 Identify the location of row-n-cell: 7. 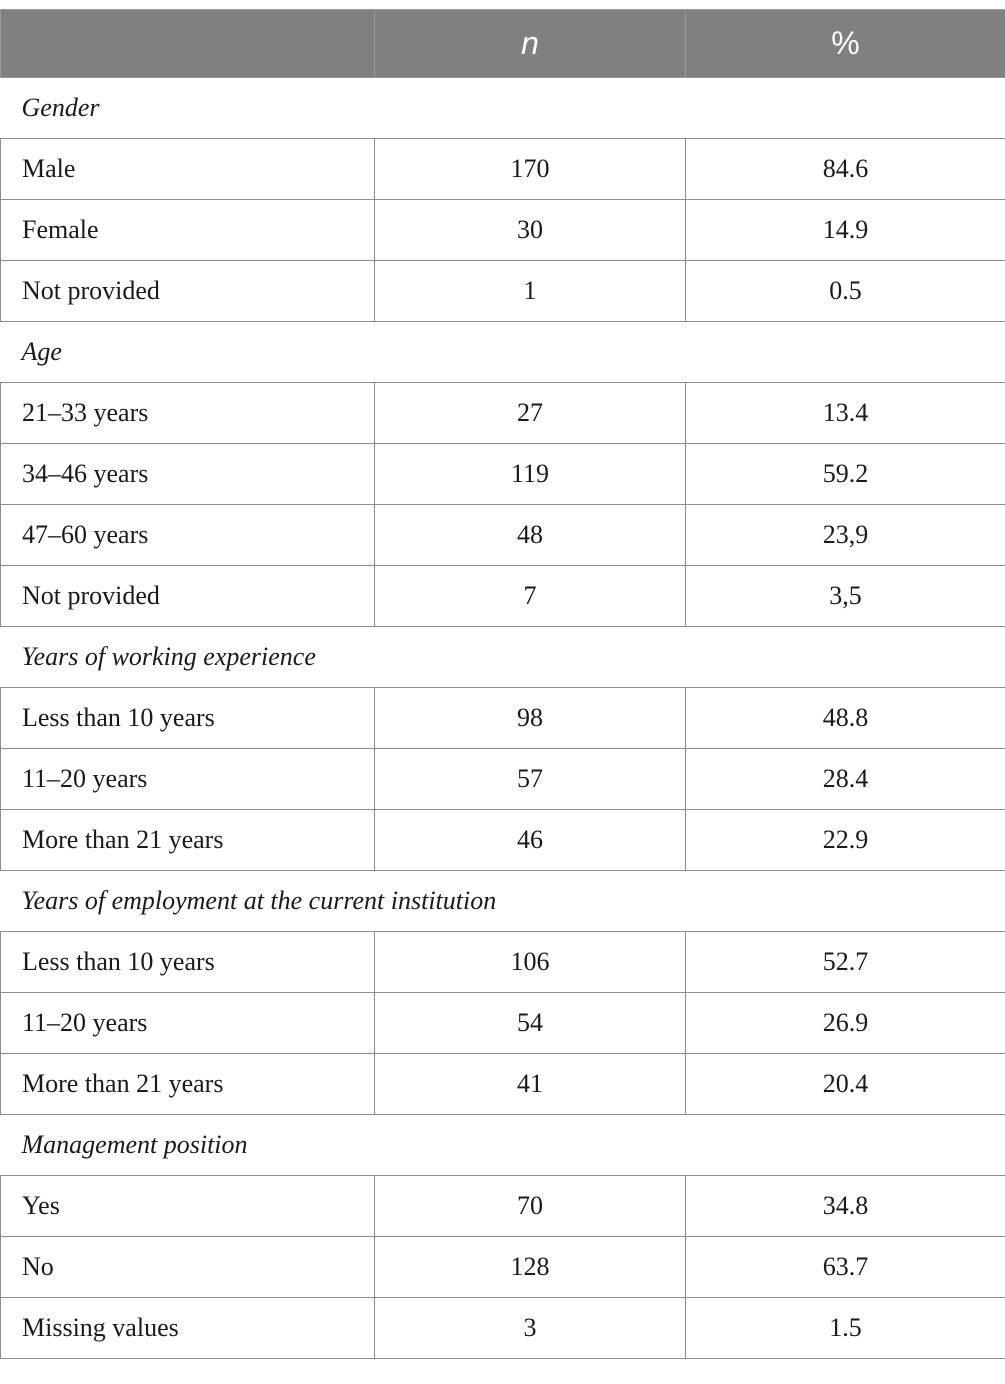
(530, 596).